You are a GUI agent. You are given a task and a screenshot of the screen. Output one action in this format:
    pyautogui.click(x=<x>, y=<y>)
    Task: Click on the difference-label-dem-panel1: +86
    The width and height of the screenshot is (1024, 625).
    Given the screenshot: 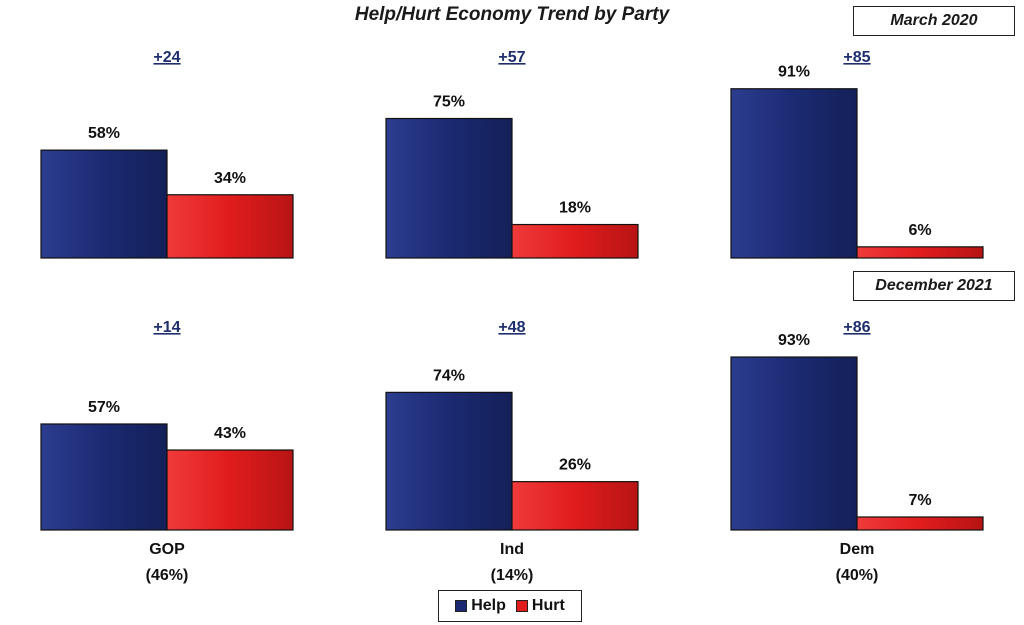 What is the action you would take?
    pyautogui.click(x=856, y=327)
    